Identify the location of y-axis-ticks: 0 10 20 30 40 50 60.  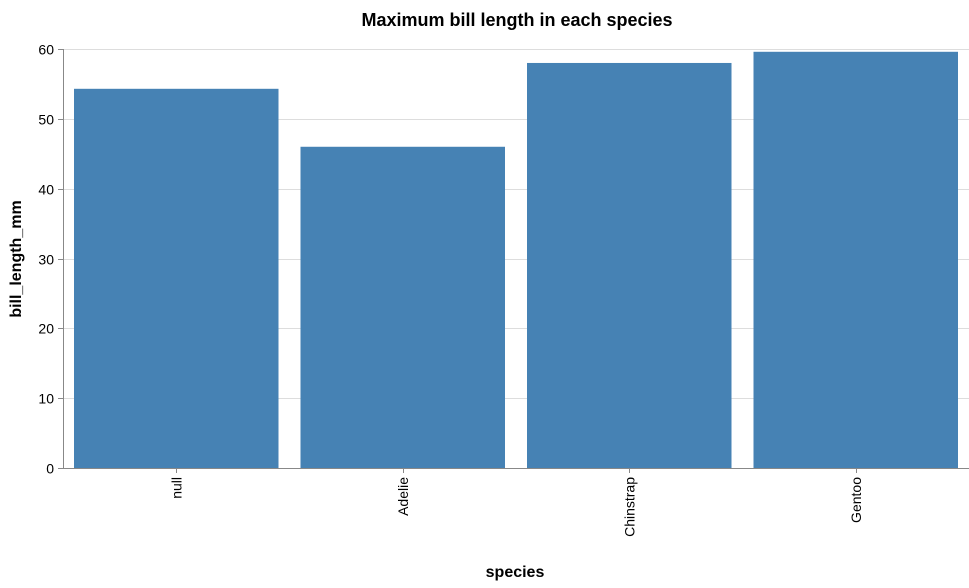
(50, 259).